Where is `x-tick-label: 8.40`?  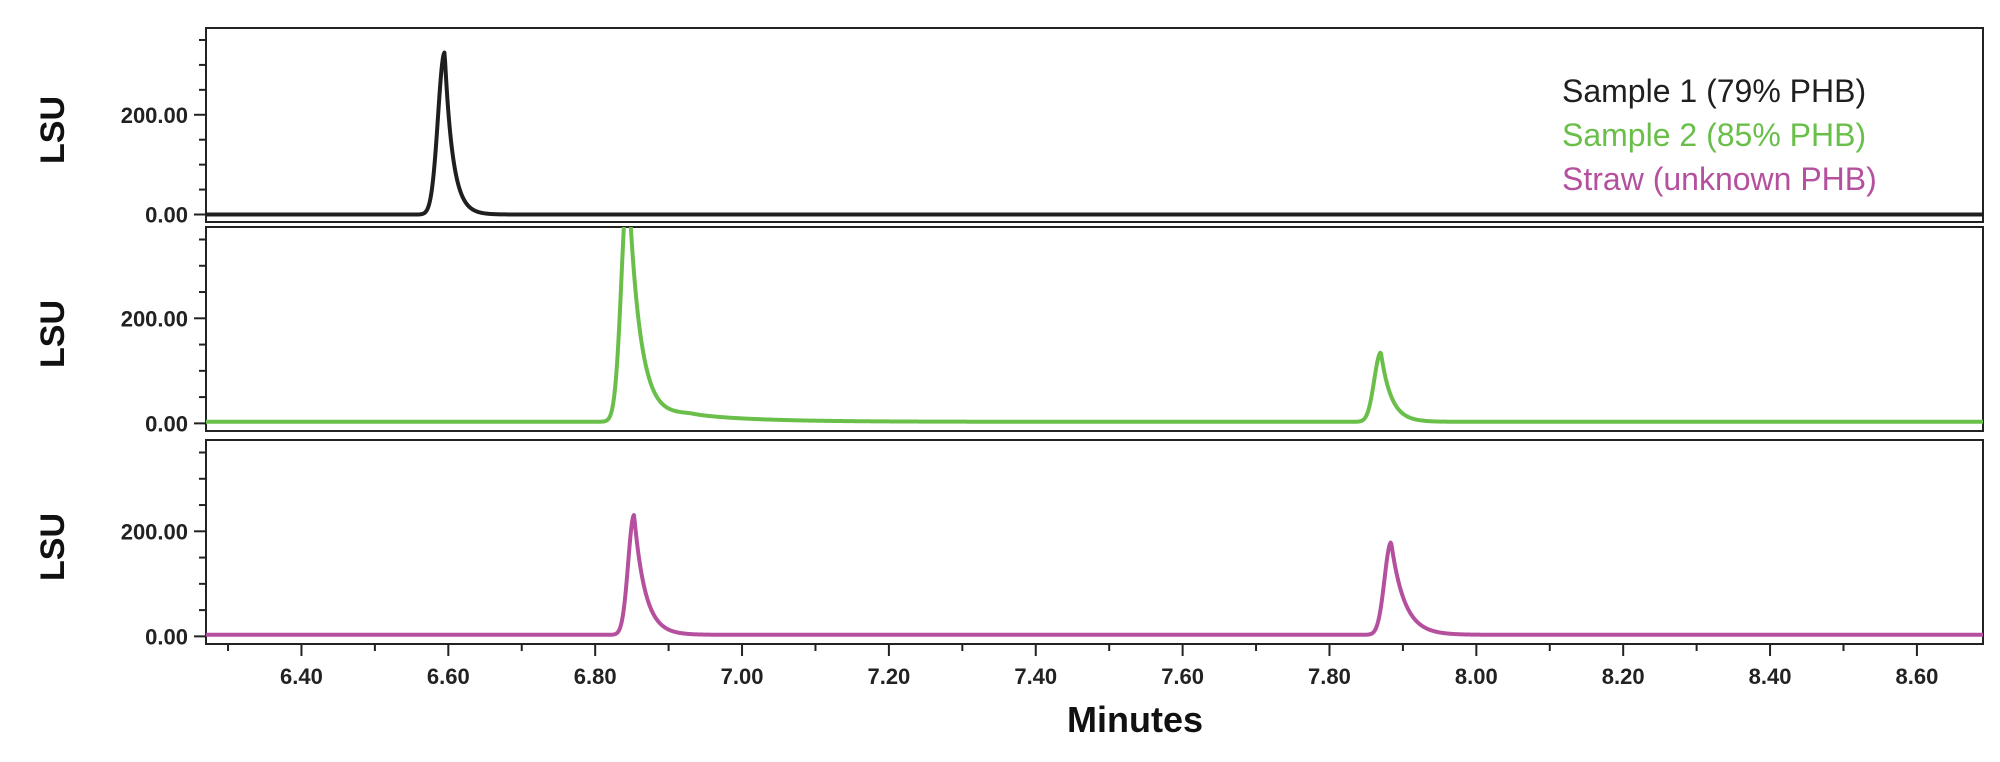
x-tick-label: 8.40 is located at coordinates (1770, 676).